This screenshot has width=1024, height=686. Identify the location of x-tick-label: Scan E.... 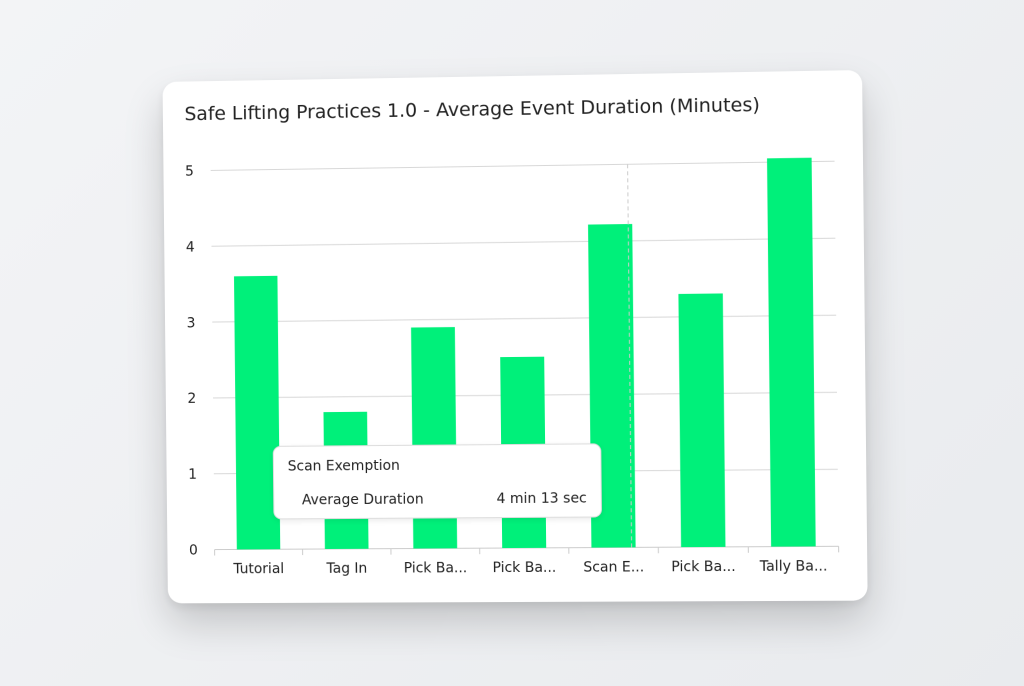
(613, 567).